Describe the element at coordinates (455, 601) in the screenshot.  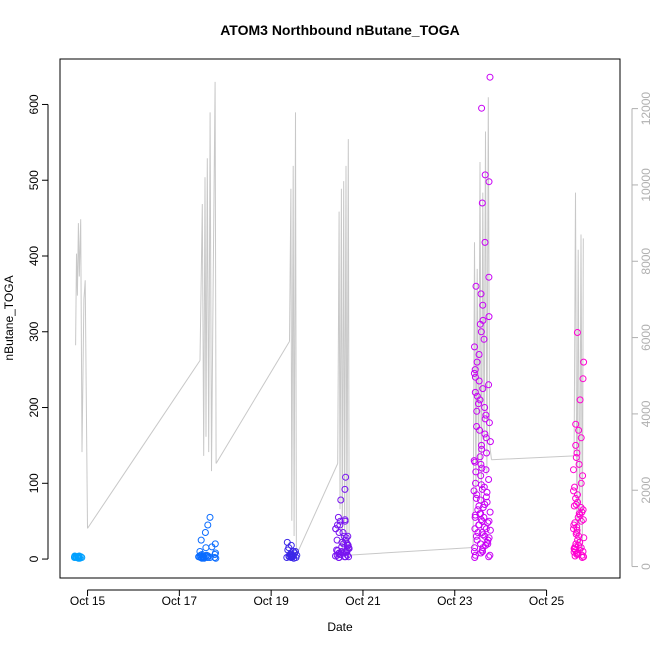
I see `x-tick-label-23: Oct 23` at that location.